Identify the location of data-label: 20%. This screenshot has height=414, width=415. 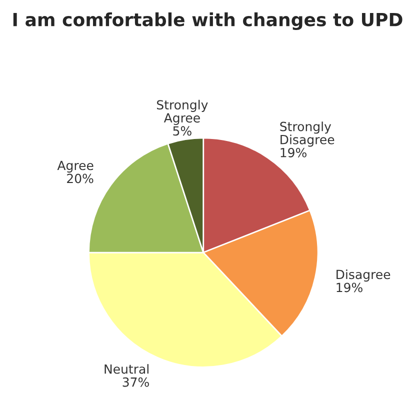
(80, 179).